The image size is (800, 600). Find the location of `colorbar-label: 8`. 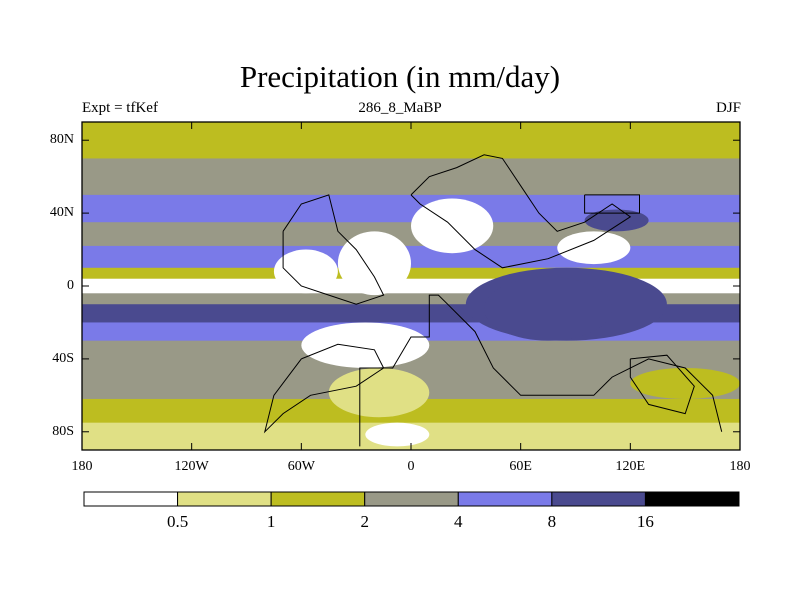

colorbar-label: 8 is located at coordinates (552, 521).